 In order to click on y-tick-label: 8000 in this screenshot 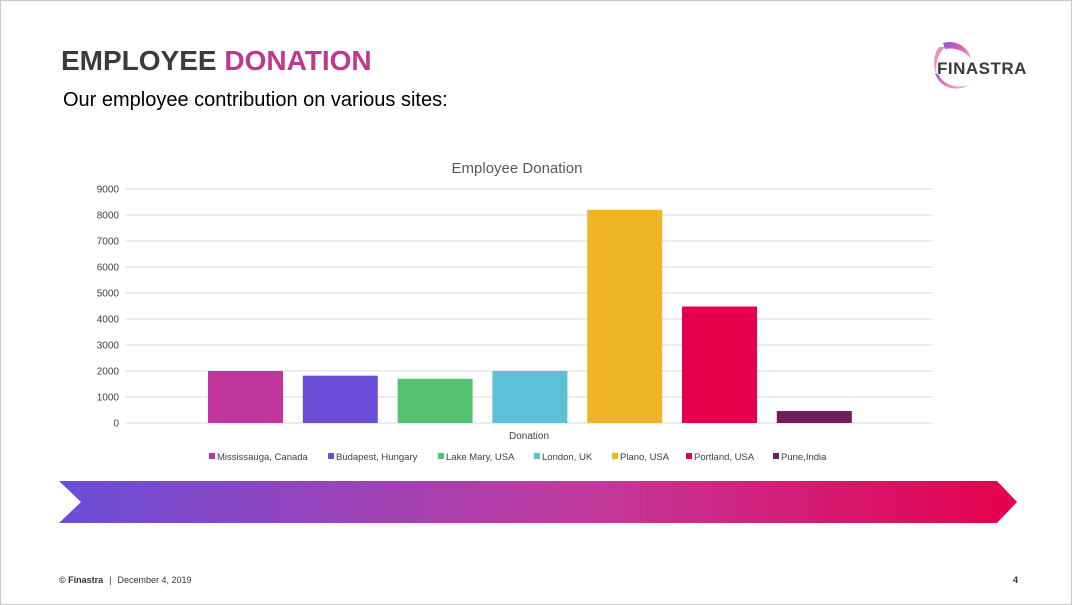, I will do `click(108, 216)`.